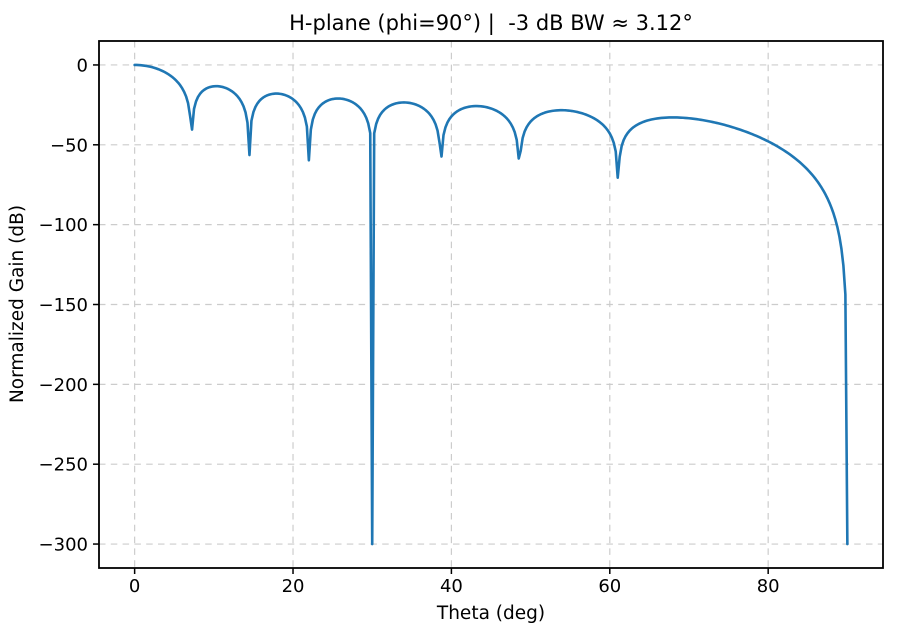  What do you see at coordinates (82, 65) in the screenshot?
I see `y-tick-label: 0` at bounding box center [82, 65].